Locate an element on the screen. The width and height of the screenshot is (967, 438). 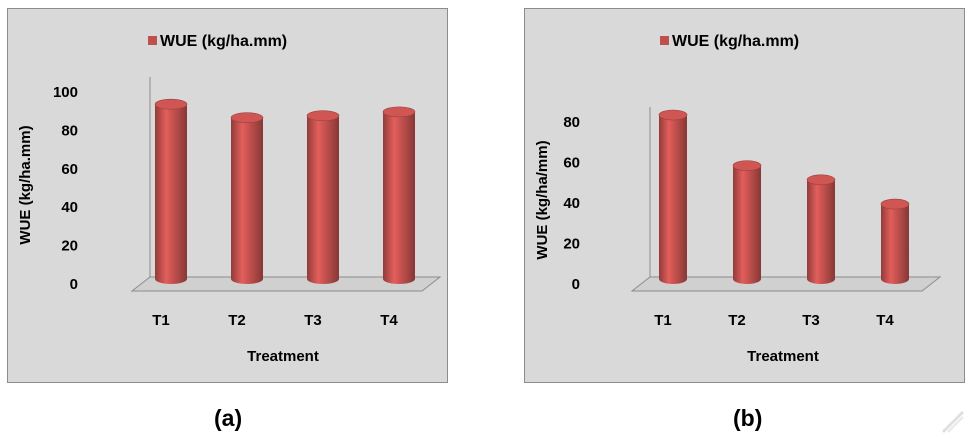
y-axis-label: WUE (kg/ha/mm) is located at coordinates (542, 199).